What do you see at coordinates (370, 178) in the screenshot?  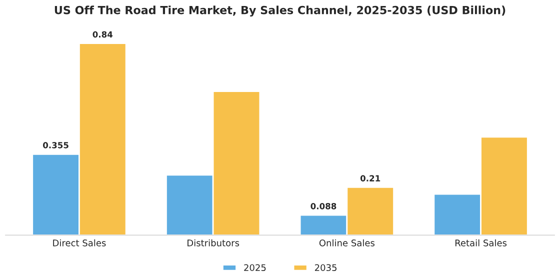 I see `data-label: 0.21` at bounding box center [370, 178].